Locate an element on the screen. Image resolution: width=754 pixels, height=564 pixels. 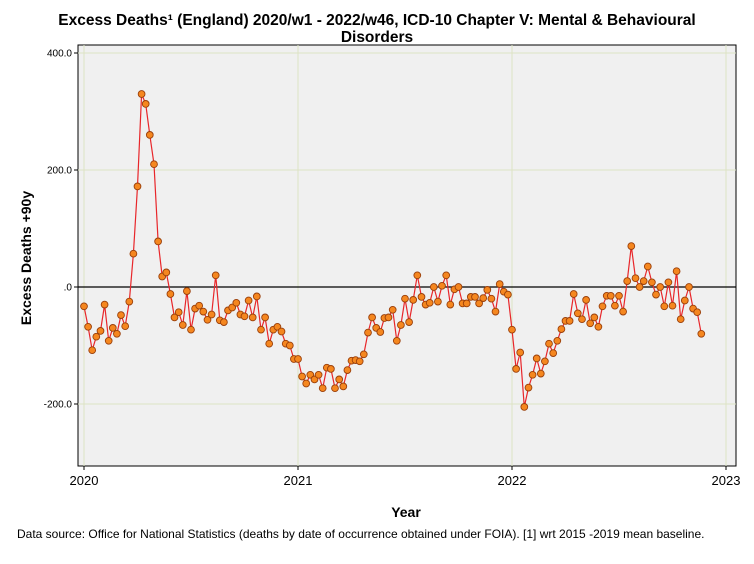
x-tick-label: 2023 is located at coordinates (726, 480).